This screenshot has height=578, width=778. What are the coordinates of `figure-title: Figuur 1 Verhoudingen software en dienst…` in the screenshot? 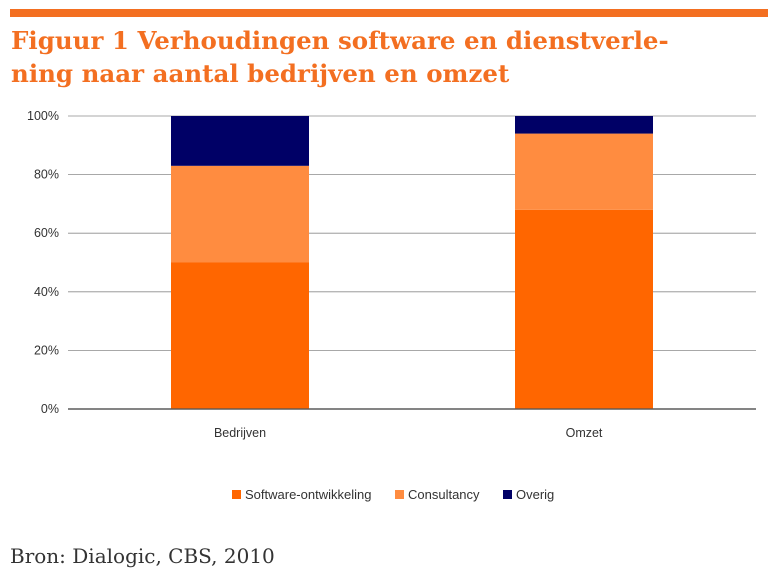 It's located at (391, 57).